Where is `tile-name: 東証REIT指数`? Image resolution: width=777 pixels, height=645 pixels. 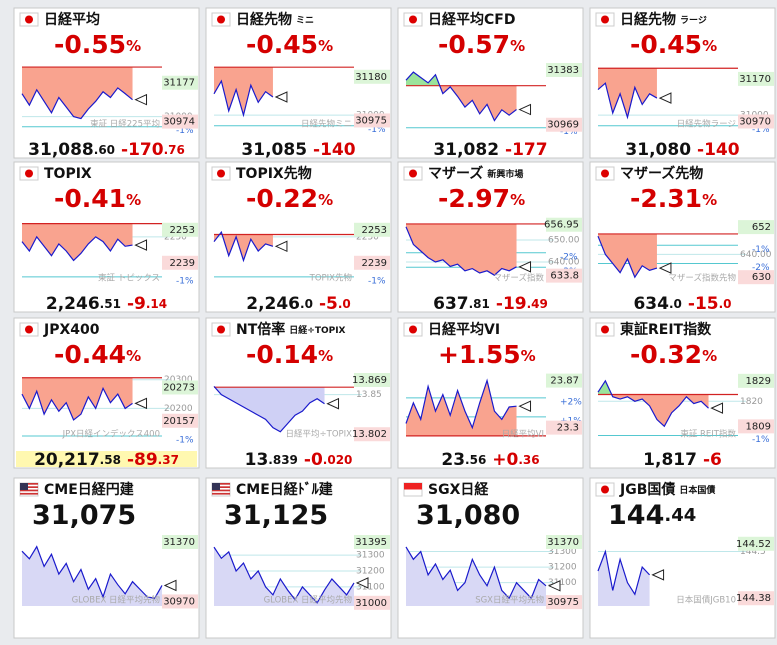 tile-name: 東証REIT指数 is located at coordinates (666, 329).